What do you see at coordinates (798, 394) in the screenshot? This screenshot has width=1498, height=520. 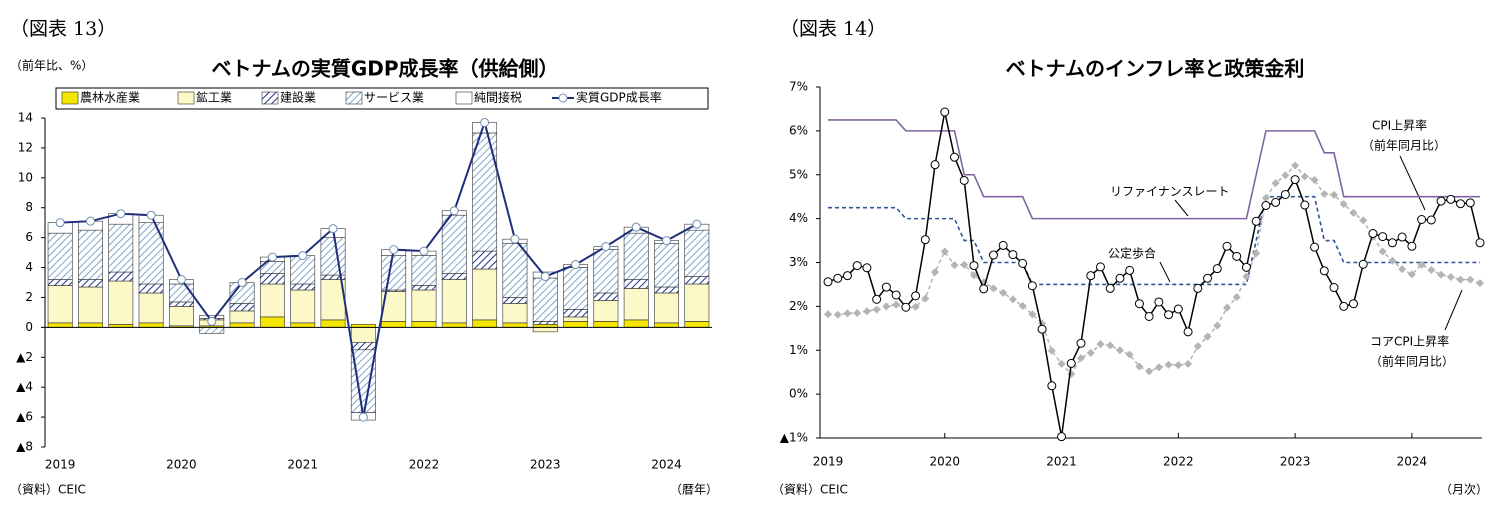 I see `y-tick-label: 0%` at bounding box center [798, 394].